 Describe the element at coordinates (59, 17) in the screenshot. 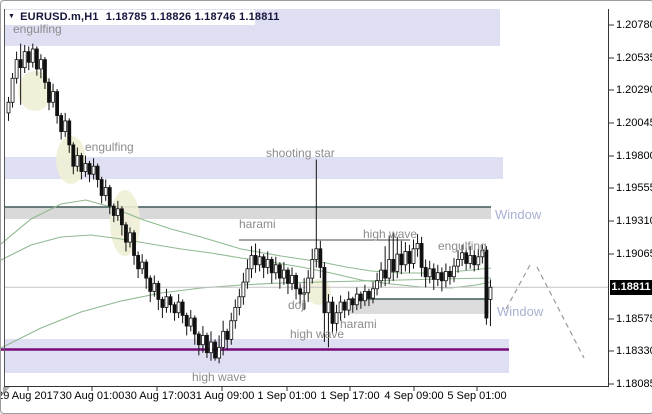

I see `symbol-timeframe-label: EURUSD.m,H1` at that location.